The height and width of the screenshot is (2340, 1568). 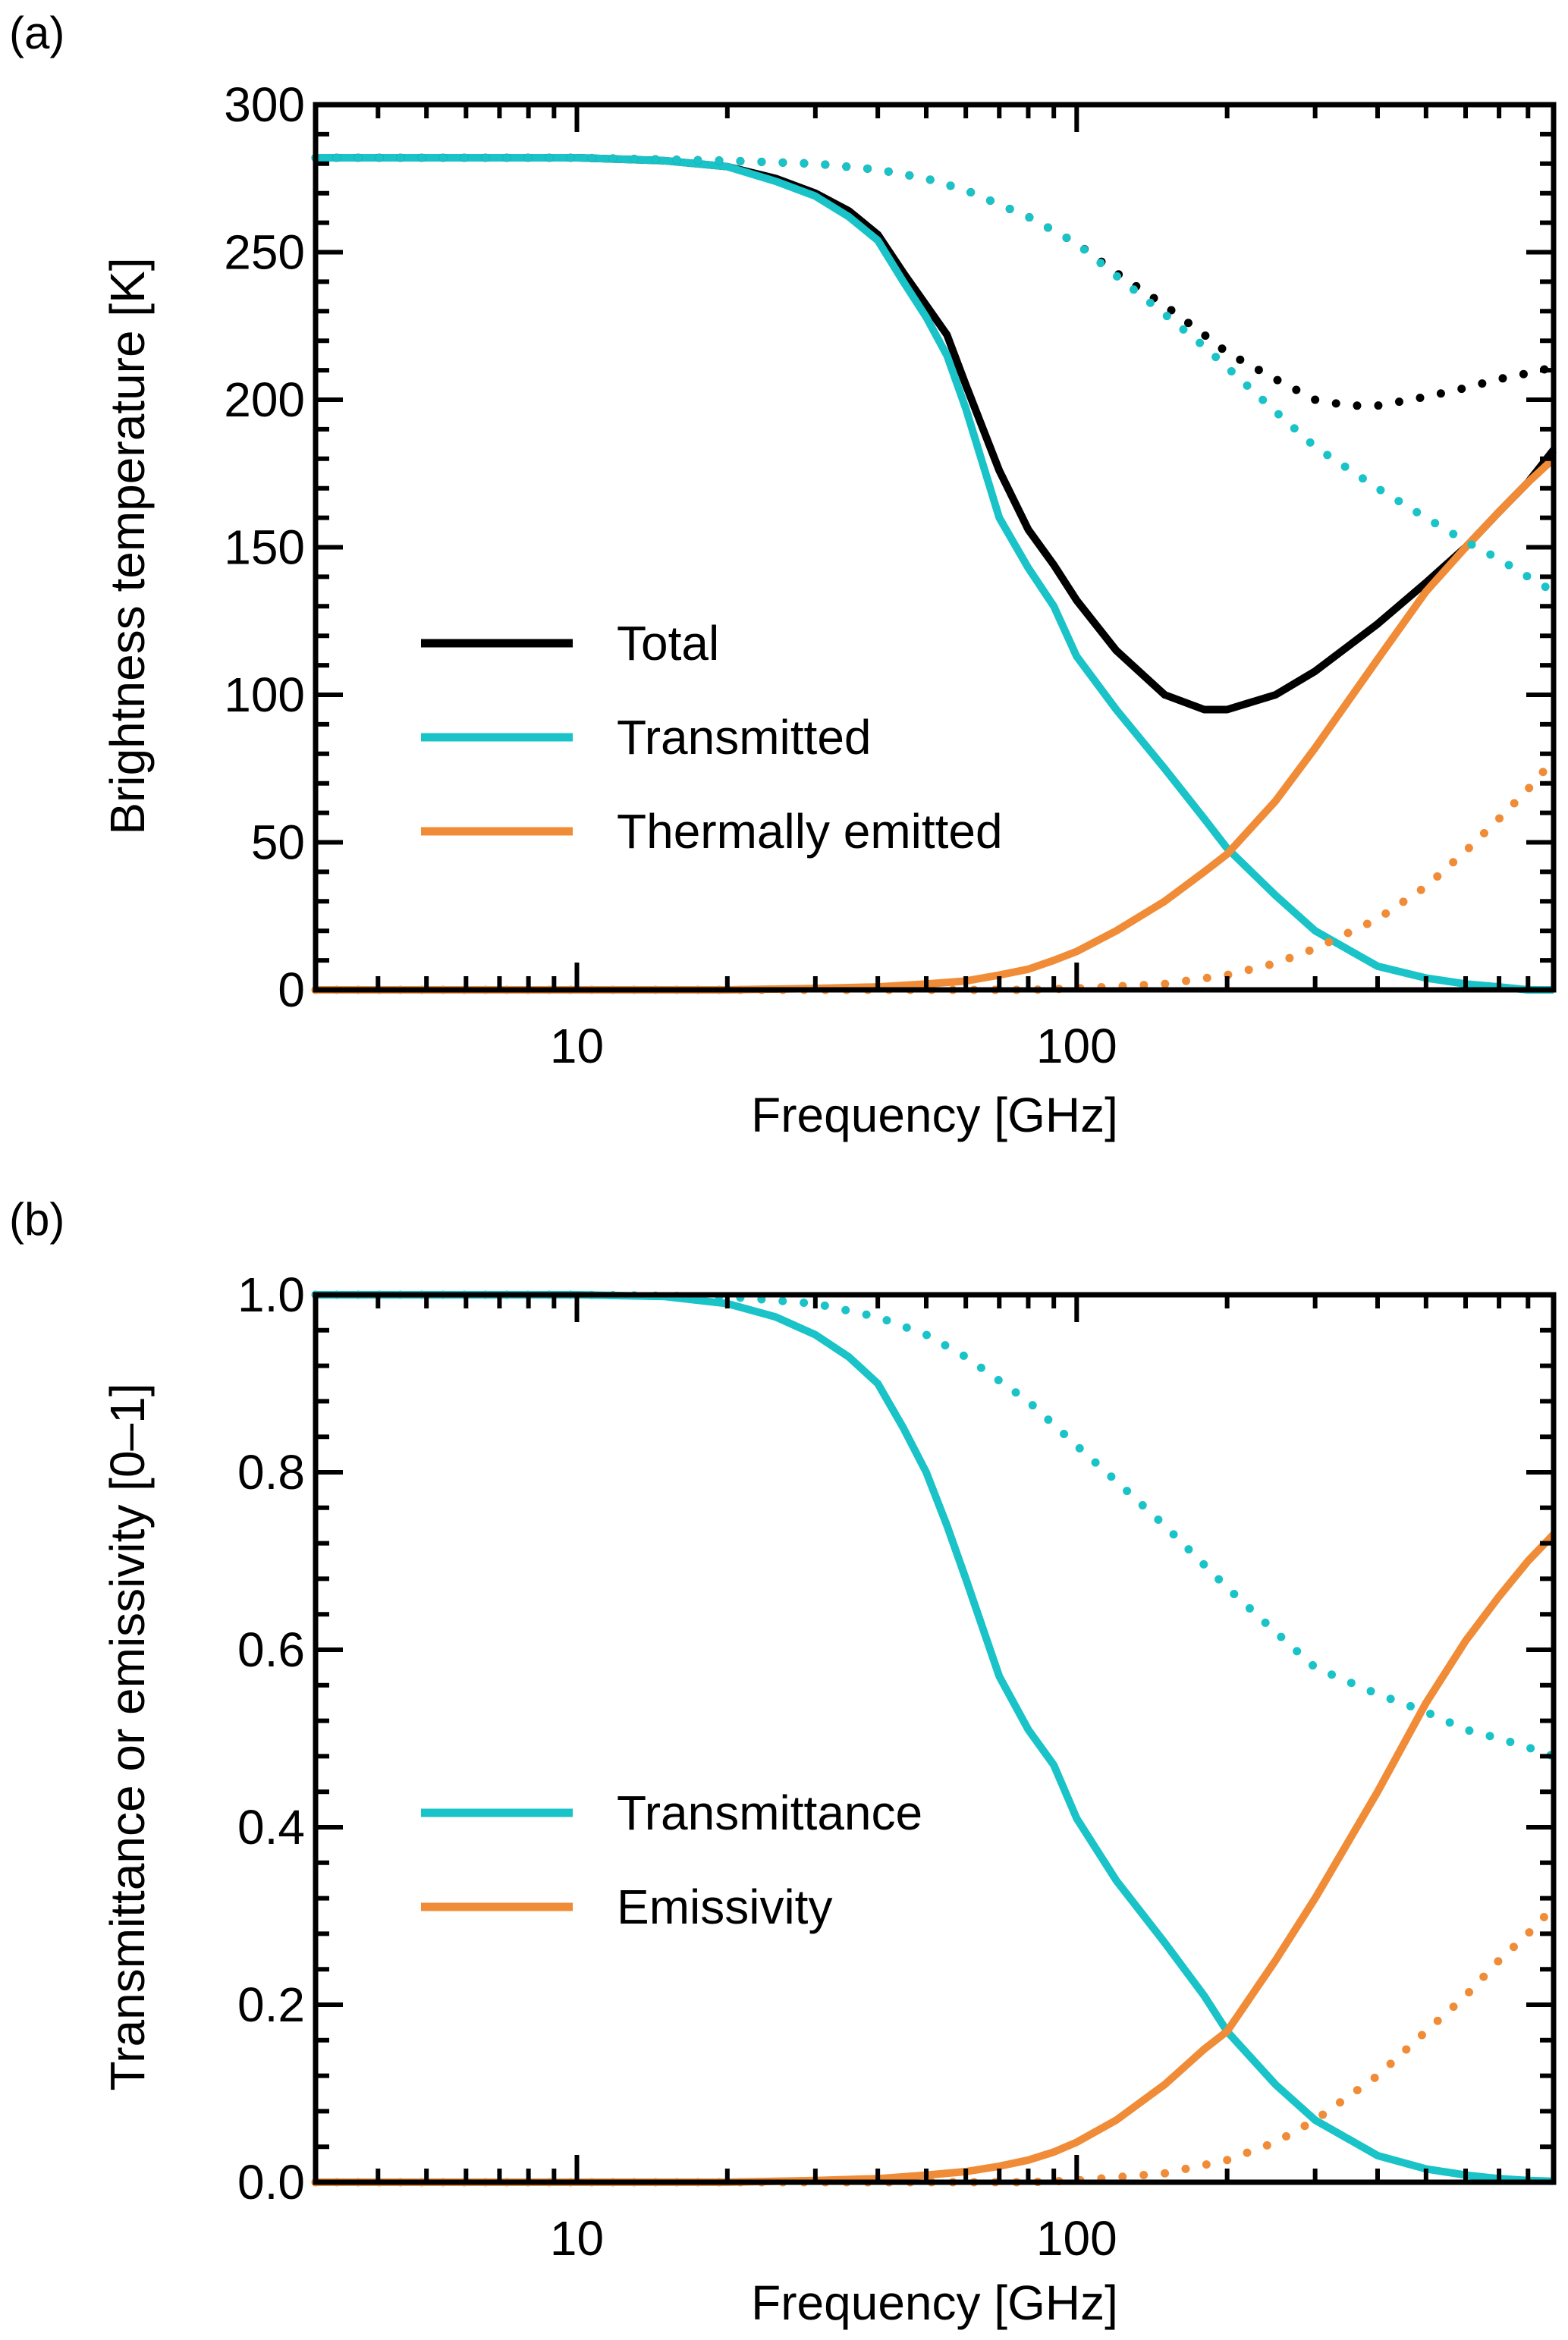 I want to click on panel-b-y-tick-label: 1.0, so click(x=271, y=1294).